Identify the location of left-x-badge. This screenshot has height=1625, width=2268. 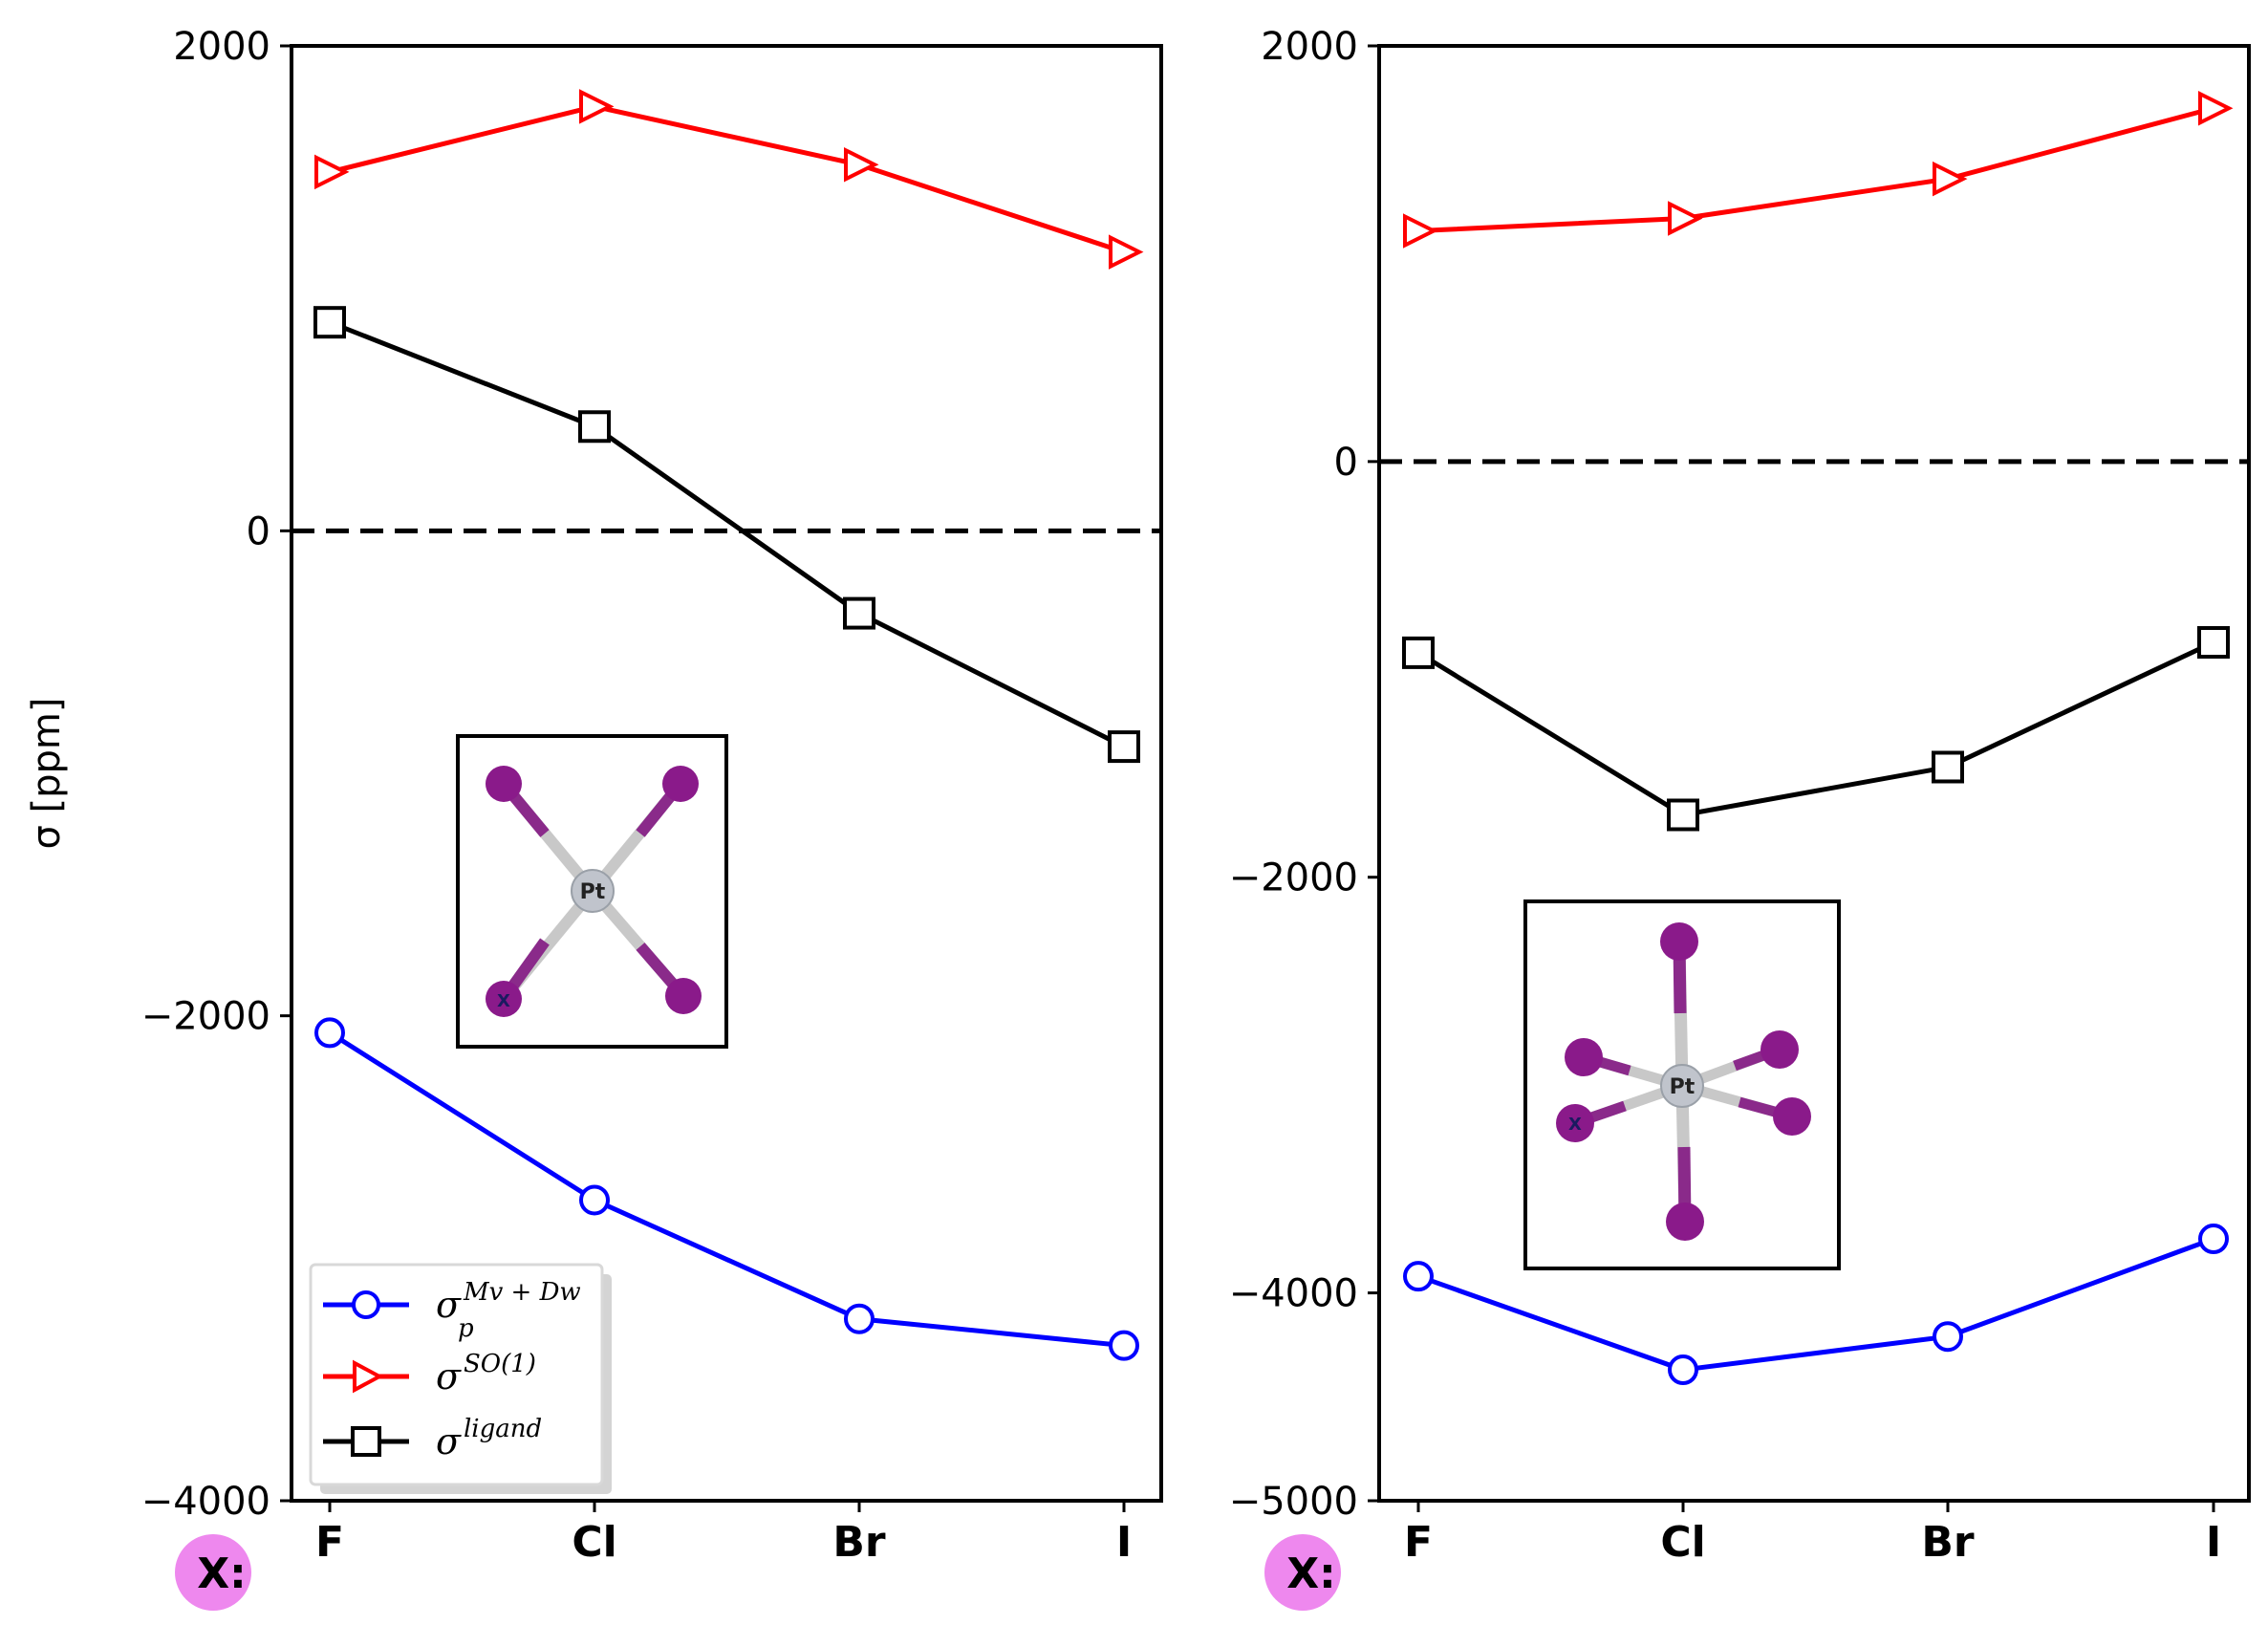
(213, 1572).